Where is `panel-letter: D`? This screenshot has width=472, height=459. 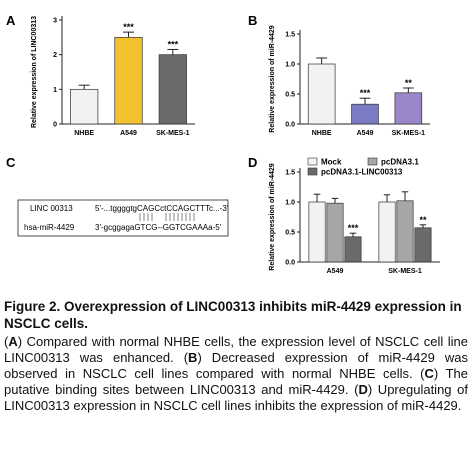
panel-letter: D is located at coordinates (252, 162).